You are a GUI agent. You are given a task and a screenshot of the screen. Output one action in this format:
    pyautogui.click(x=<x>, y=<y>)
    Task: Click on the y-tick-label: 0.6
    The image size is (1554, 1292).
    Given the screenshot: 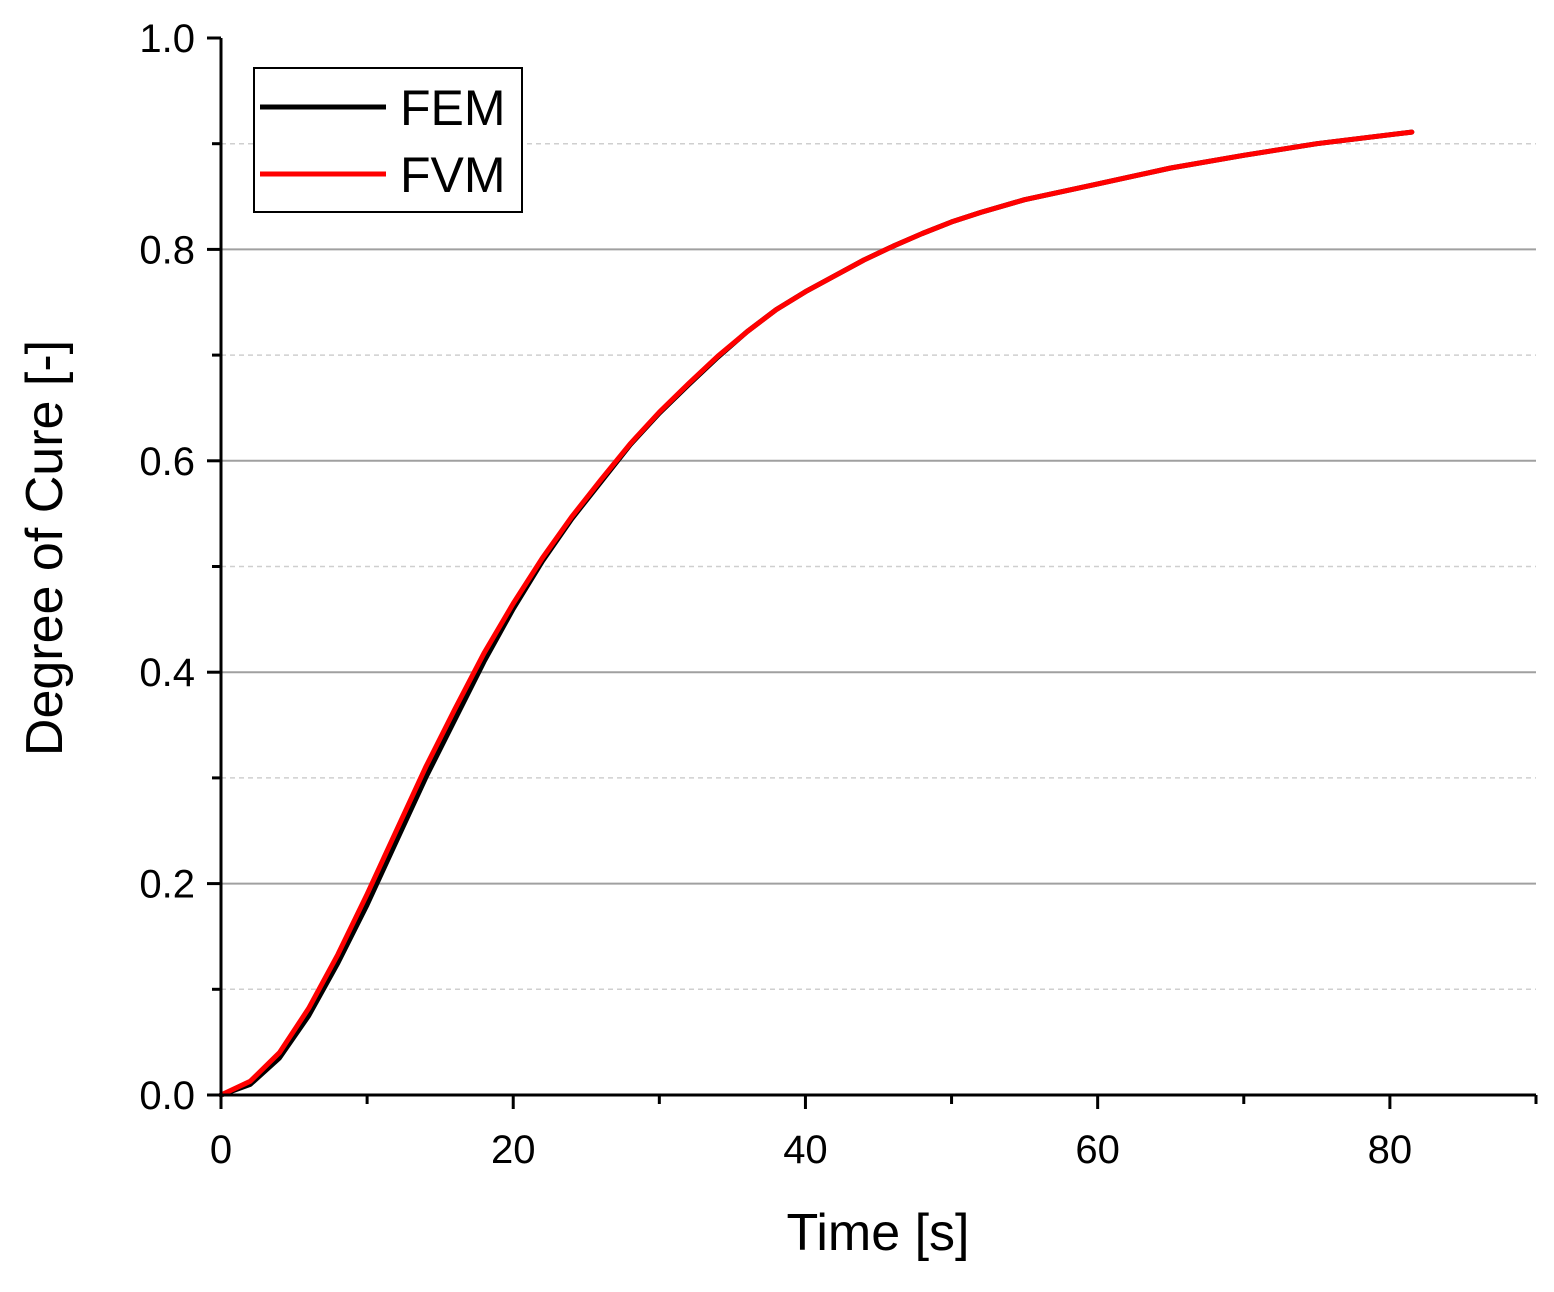 What is the action you would take?
    pyautogui.click(x=167, y=462)
    